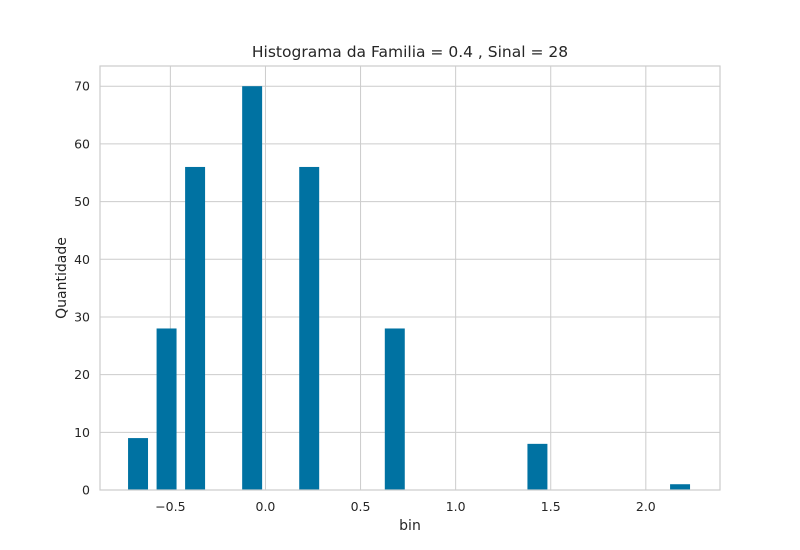 This screenshot has width=800, height=550. Describe the element at coordinates (82, 288) in the screenshot. I see `y-tick-labels: 0 10 20 30 40 50 60 70` at that location.